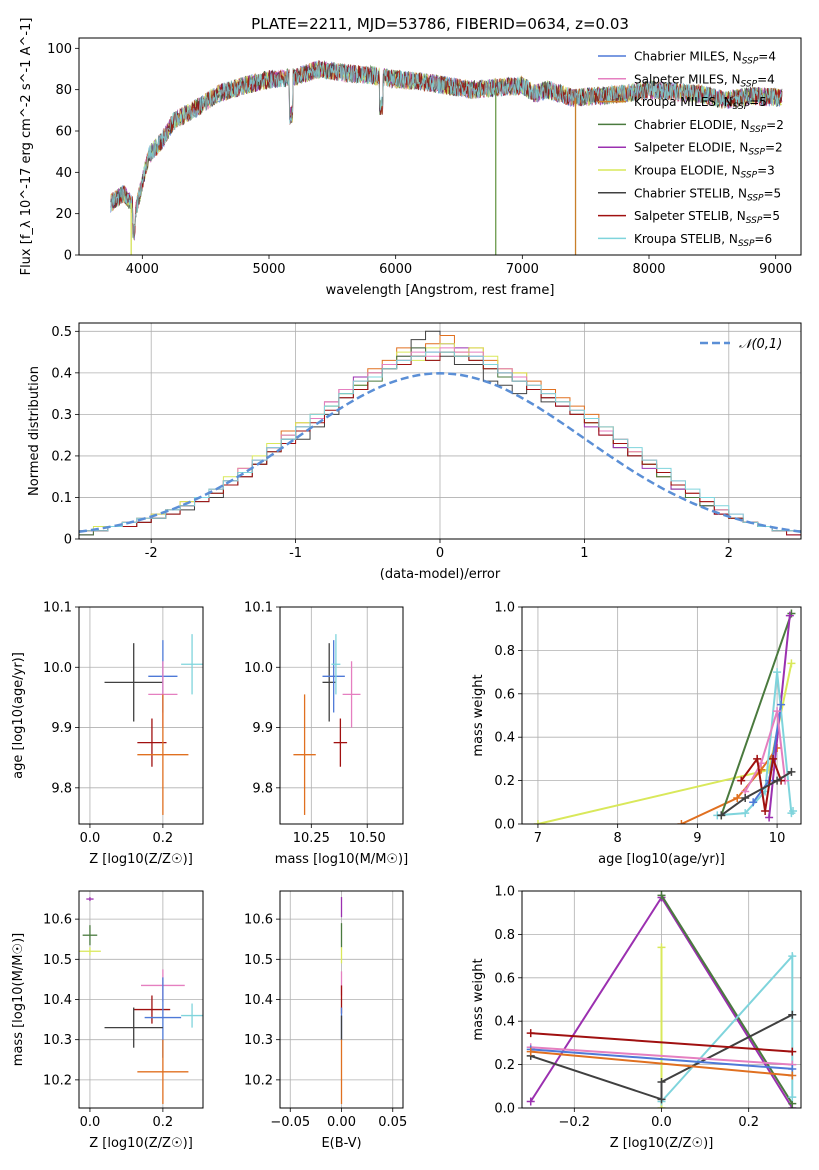 This screenshot has height=1170, width=819. Describe the element at coordinates (63, 173) in the screenshot. I see `y-tick-label: 40` at that location.